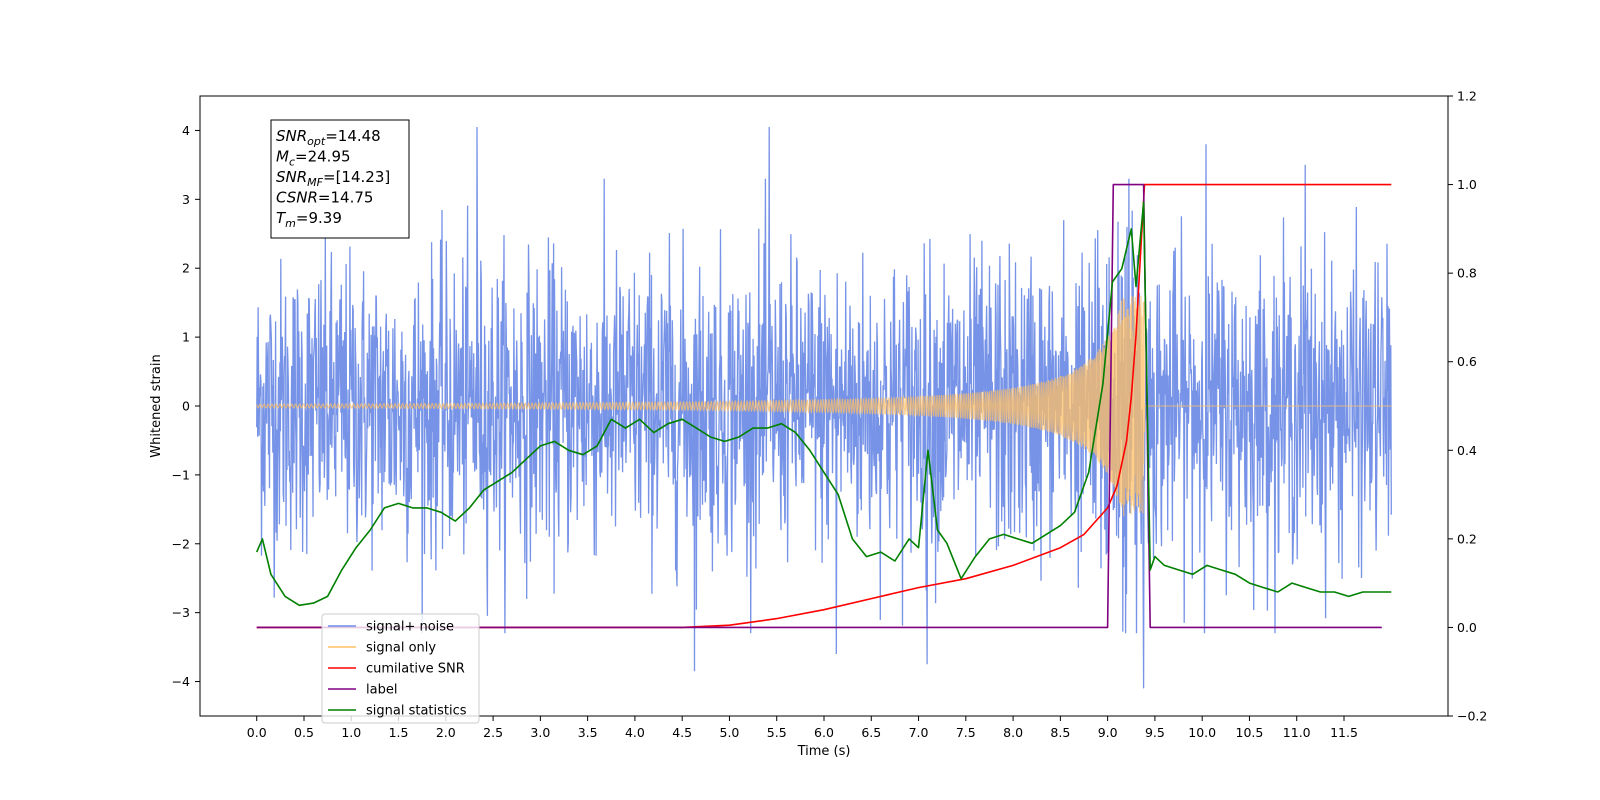 This screenshot has height=800, width=1600. Describe the element at coordinates (416, 711) in the screenshot. I see `legend-label: signal statistics` at that location.